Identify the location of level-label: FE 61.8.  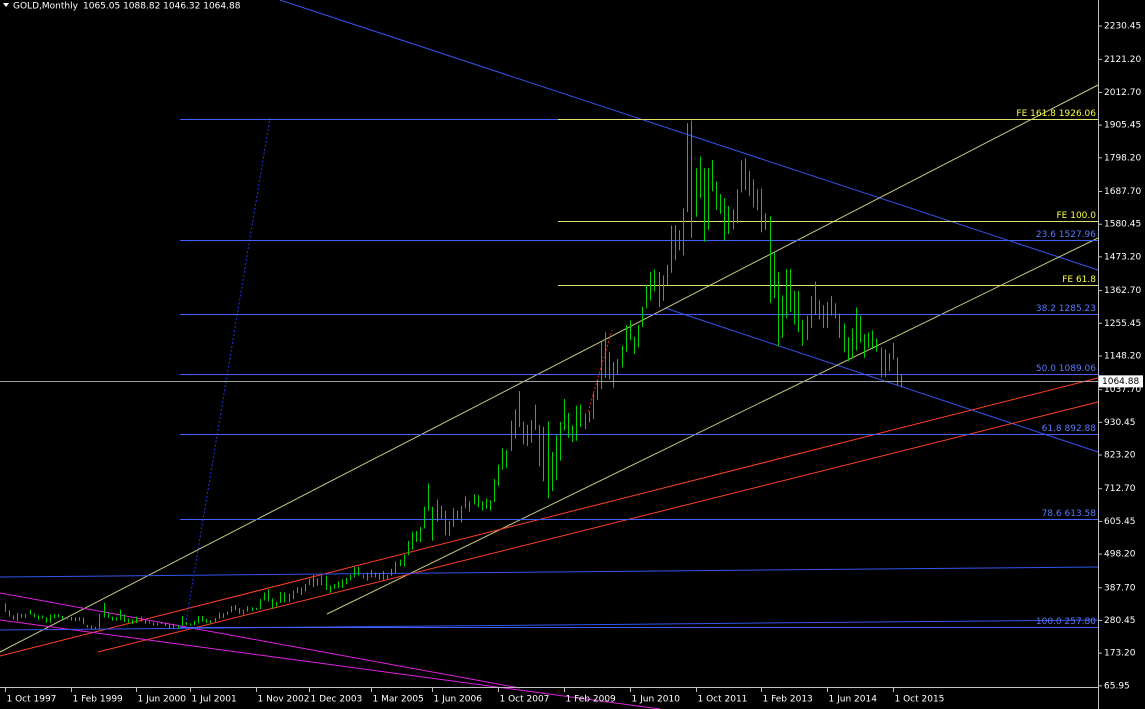
(1079, 280).